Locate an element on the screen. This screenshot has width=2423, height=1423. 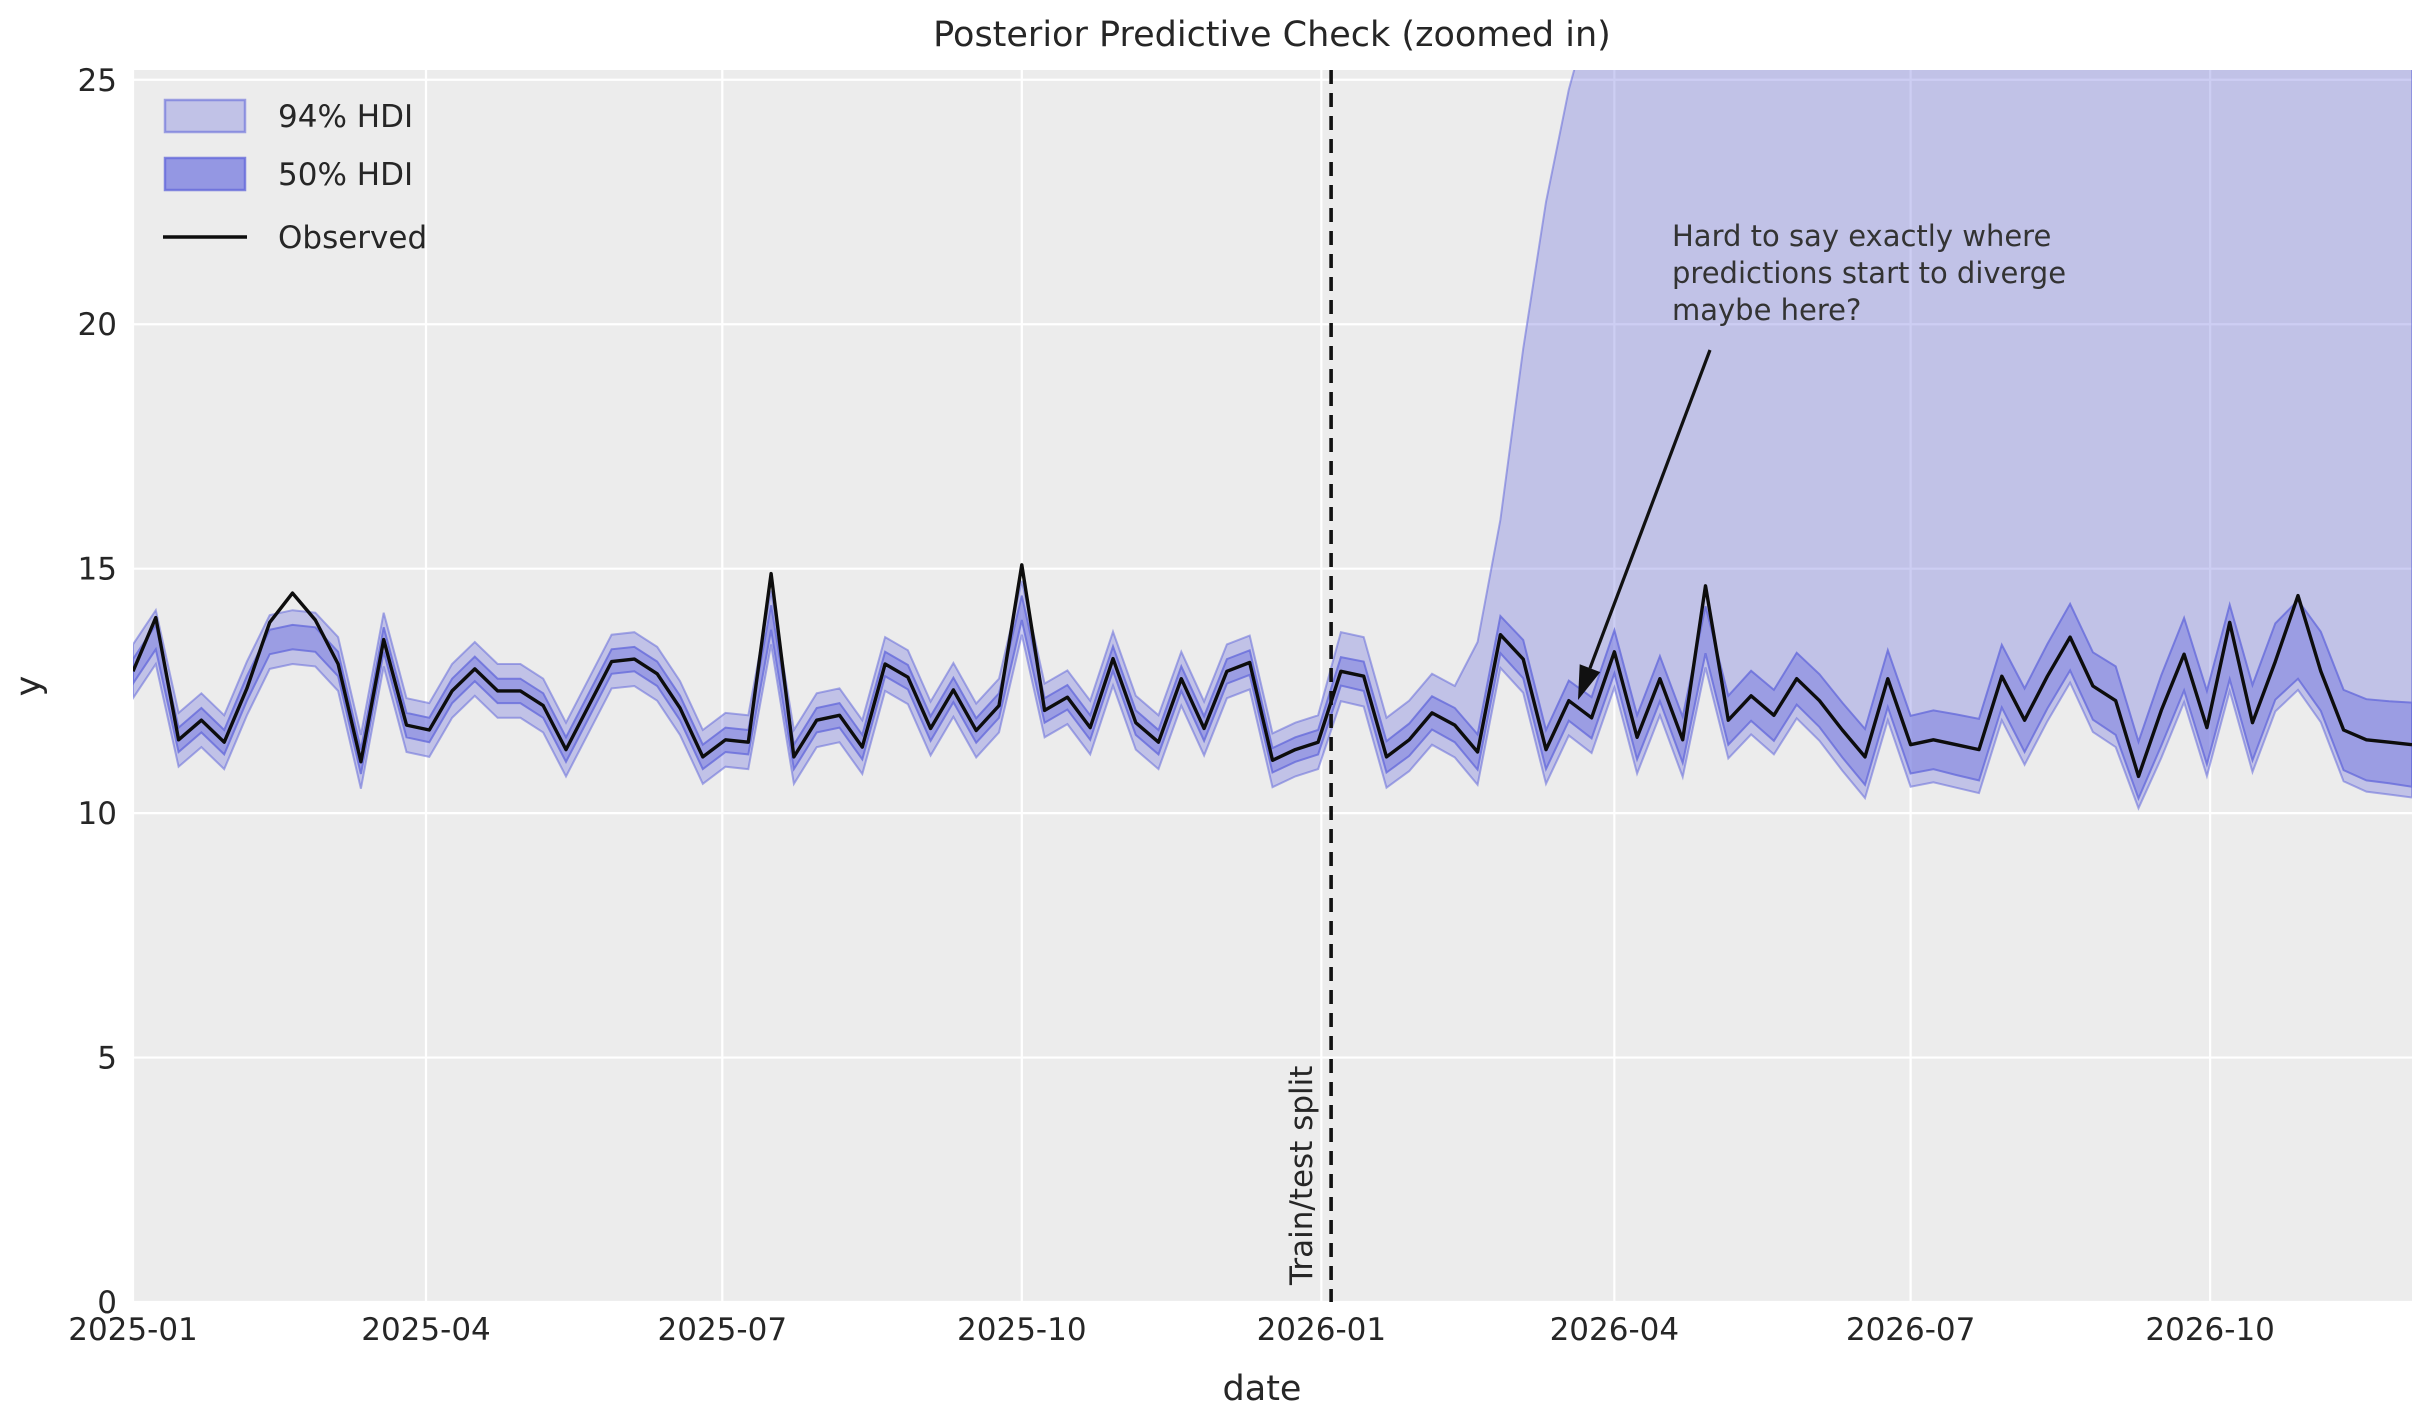
annotation-line-1: Hard to say exactly where is located at coordinates (1861, 236).